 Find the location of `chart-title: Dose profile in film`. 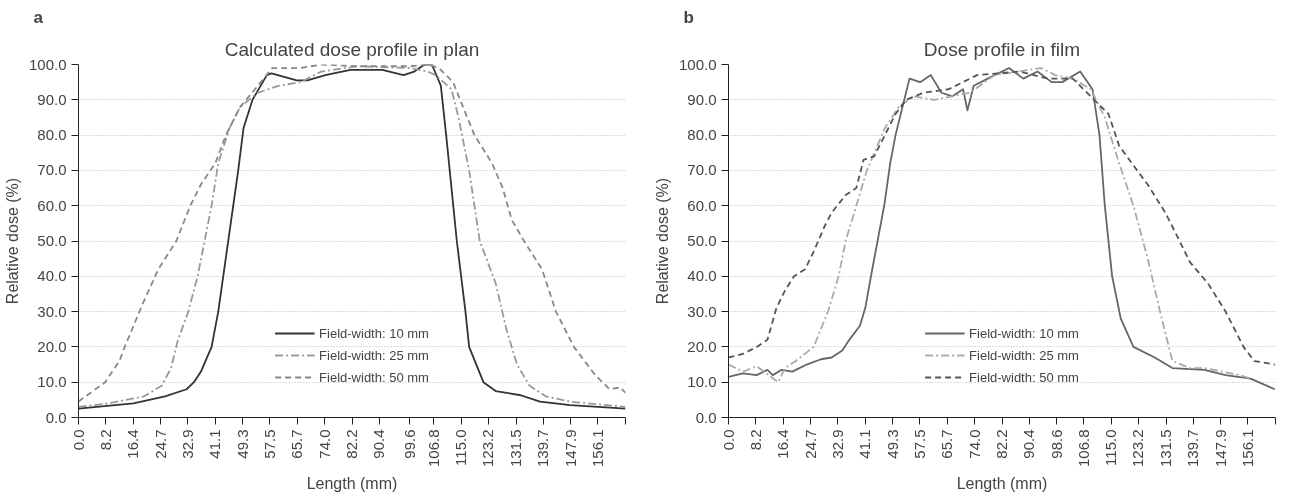

chart-title: Dose profile in film is located at coordinates (1002, 49).